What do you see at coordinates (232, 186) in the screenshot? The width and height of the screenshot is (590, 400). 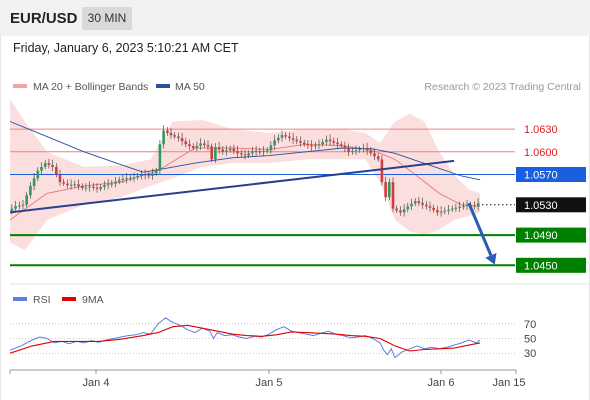 I see `trendline-layer` at bounding box center [232, 186].